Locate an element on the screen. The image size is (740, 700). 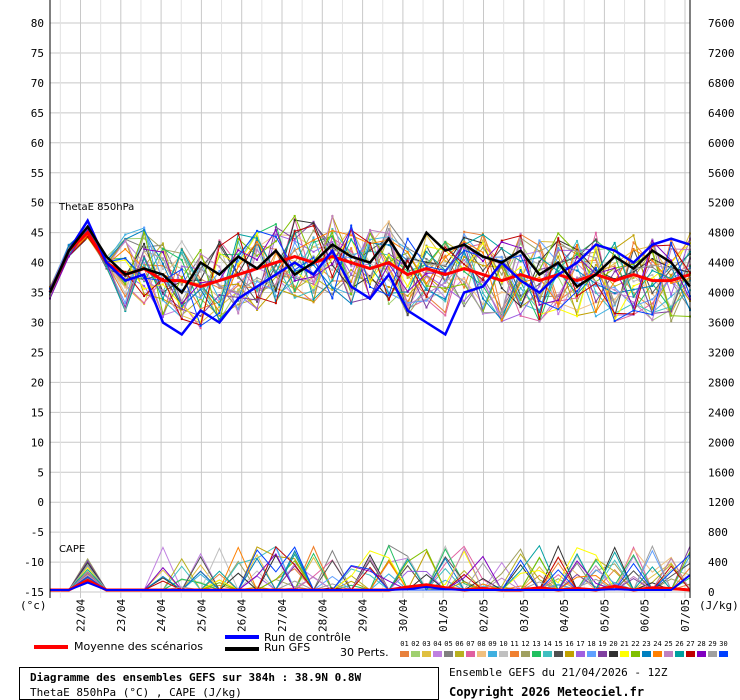
legend-mean-label: Moyenne des scénarios is located at coordinates (138, 646).